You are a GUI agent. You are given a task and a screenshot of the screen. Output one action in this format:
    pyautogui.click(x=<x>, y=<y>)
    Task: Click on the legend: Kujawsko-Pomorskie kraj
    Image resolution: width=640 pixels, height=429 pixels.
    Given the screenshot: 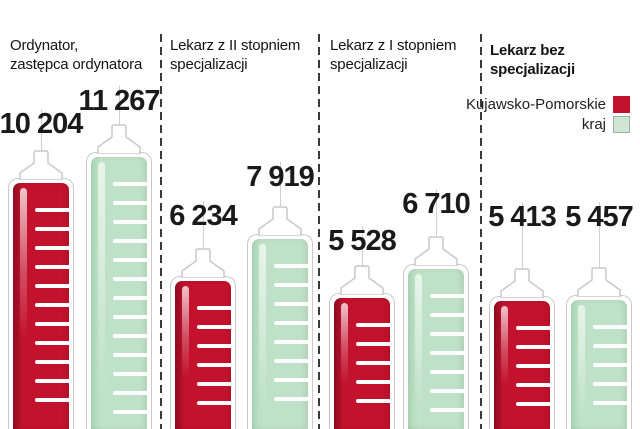 What is the action you would take?
    pyautogui.click(x=548, y=116)
    